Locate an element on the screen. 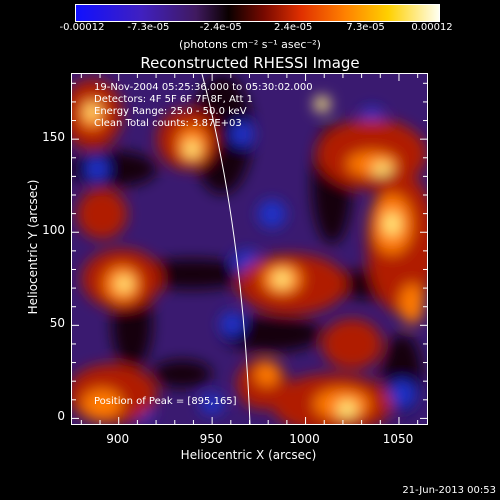 This screenshot has width=500, height=500. footer-timestamp: 21-Jun-2013 00:53 is located at coordinates (449, 490).